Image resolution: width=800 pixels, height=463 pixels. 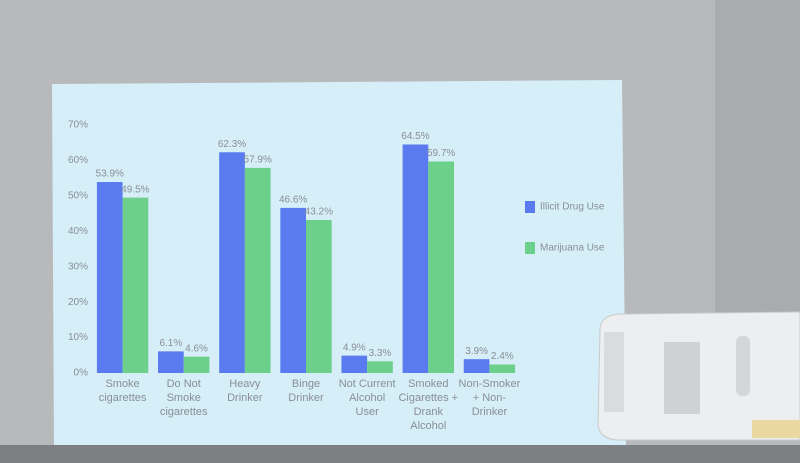 I want to click on value-label: 53.9%, so click(x=110, y=174).